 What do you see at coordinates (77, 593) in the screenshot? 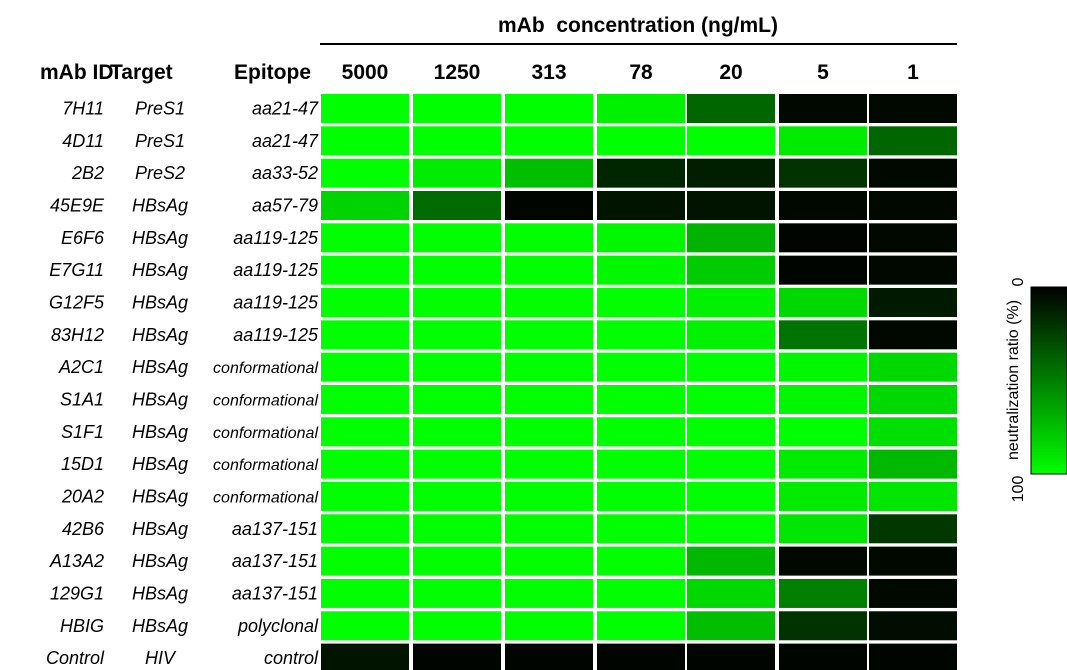
I see `row-label-id: 129G1` at bounding box center [77, 593].